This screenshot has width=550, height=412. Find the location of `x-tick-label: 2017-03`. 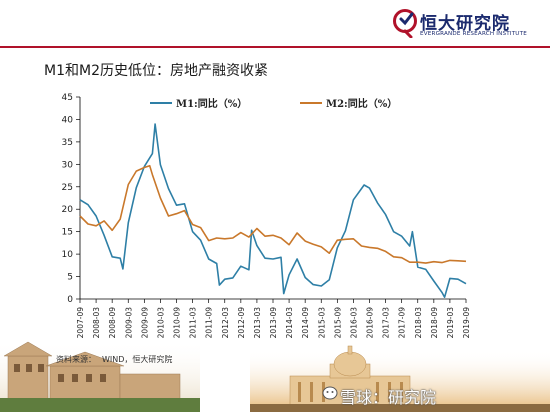

x-tick-label: 2017-03 is located at coordinates (386, 323).